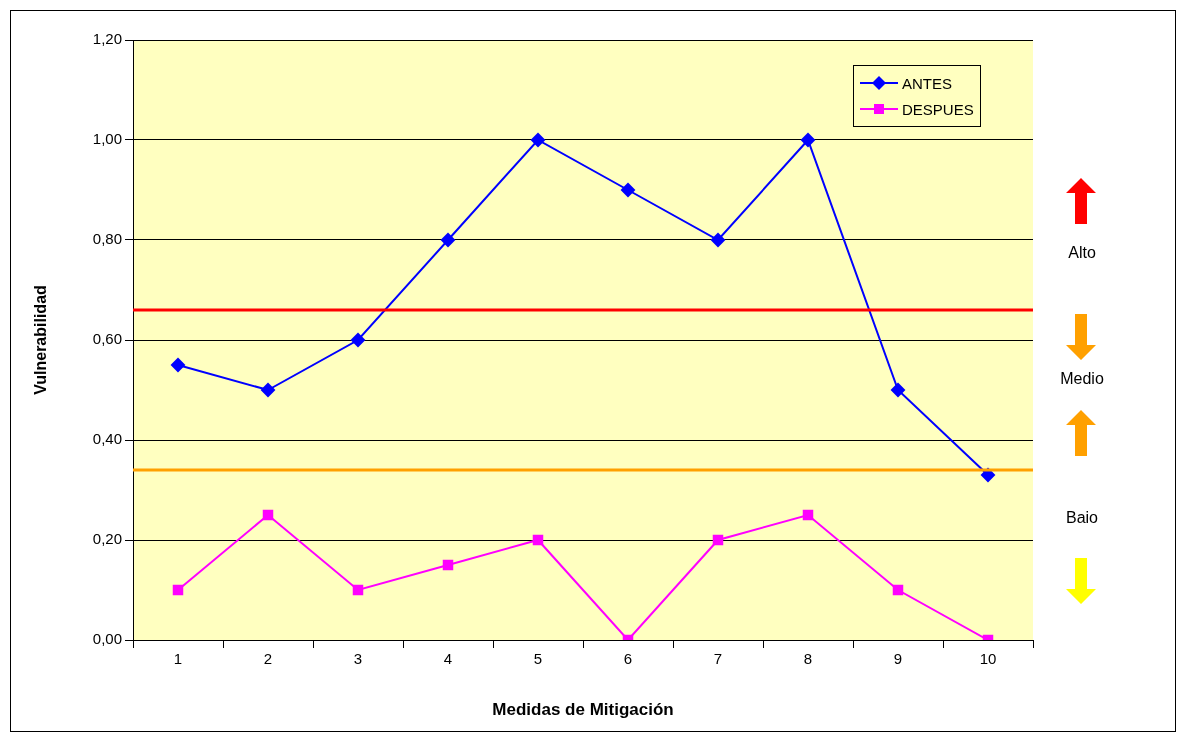 This screenshot has width=1188, height=743. What do you see at coordinates (988, 659) in the screenshot?
I see `x-tick-label: 10` at bounding box center [988, 659].